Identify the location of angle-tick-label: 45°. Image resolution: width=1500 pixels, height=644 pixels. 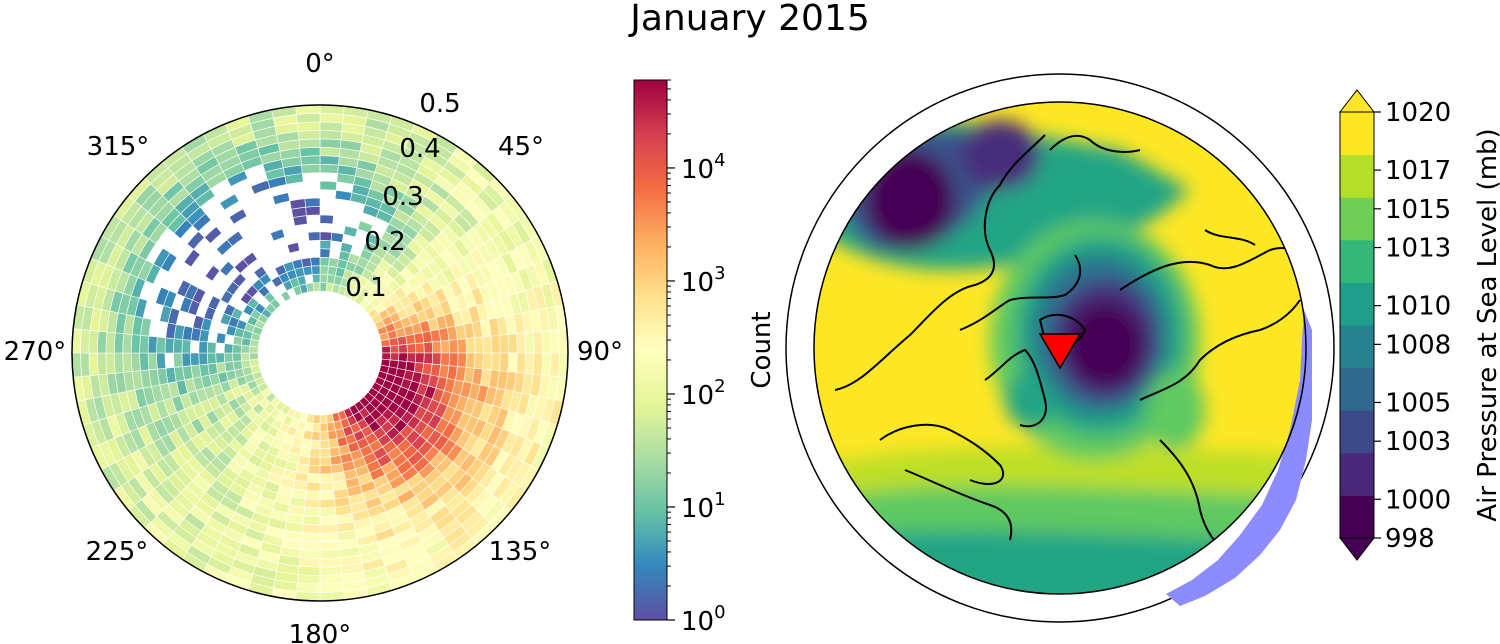
(521, 147).